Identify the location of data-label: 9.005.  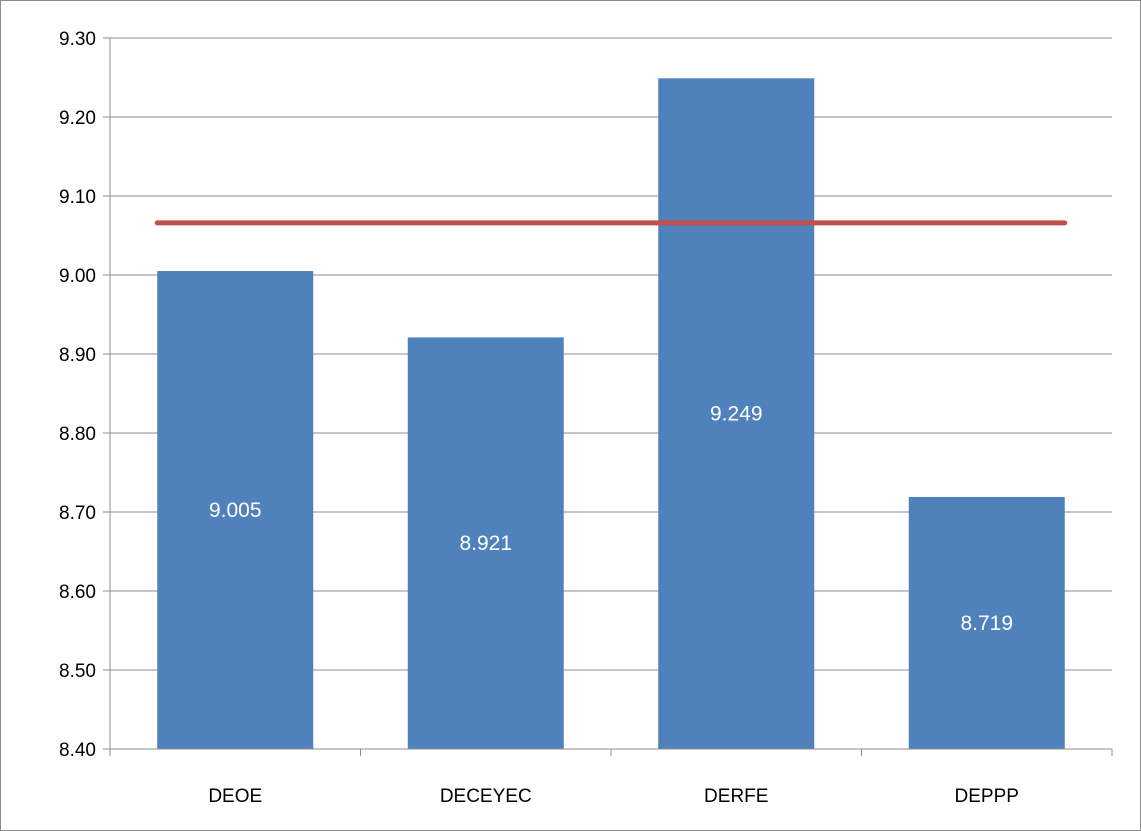
(235, 510).